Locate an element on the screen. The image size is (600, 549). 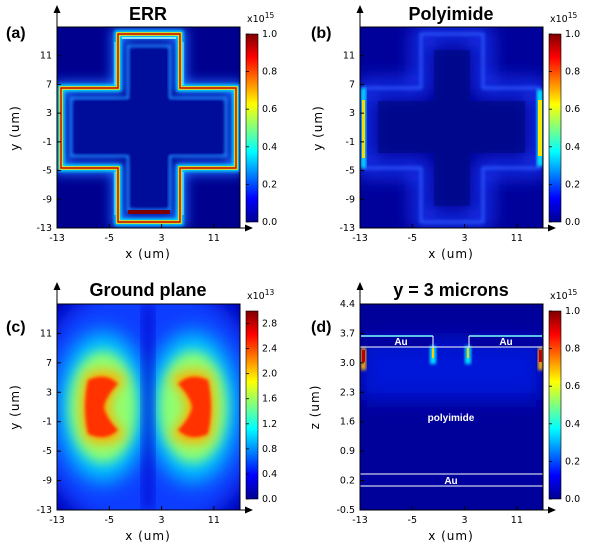
heatmap-a is located at coordinates (148, 127).